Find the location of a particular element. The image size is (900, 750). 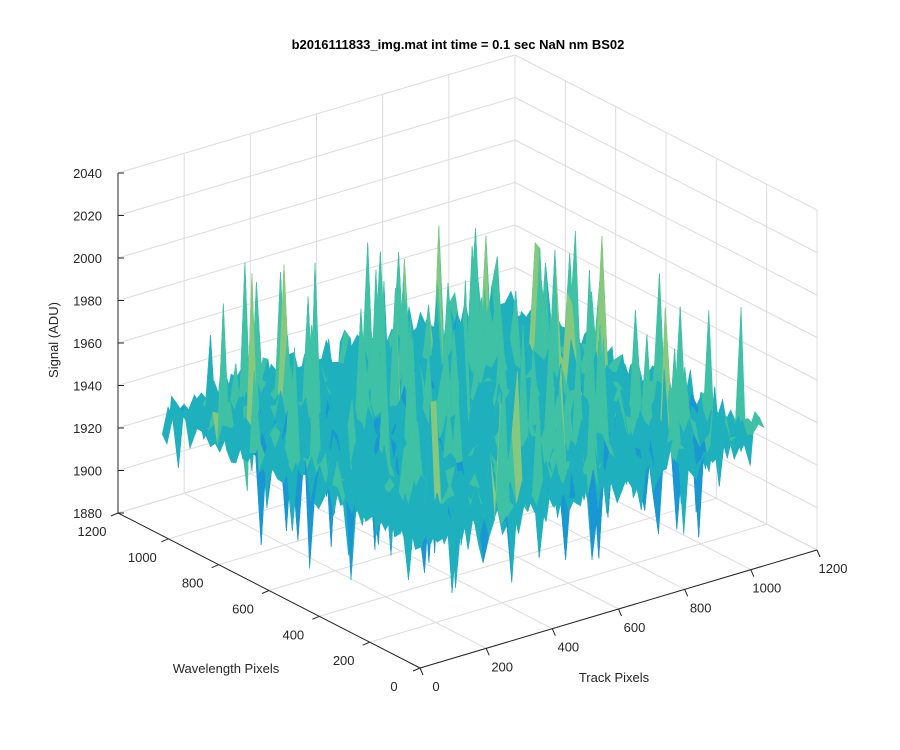

y-tick-label: 400 is located at coordinates (293, 634).